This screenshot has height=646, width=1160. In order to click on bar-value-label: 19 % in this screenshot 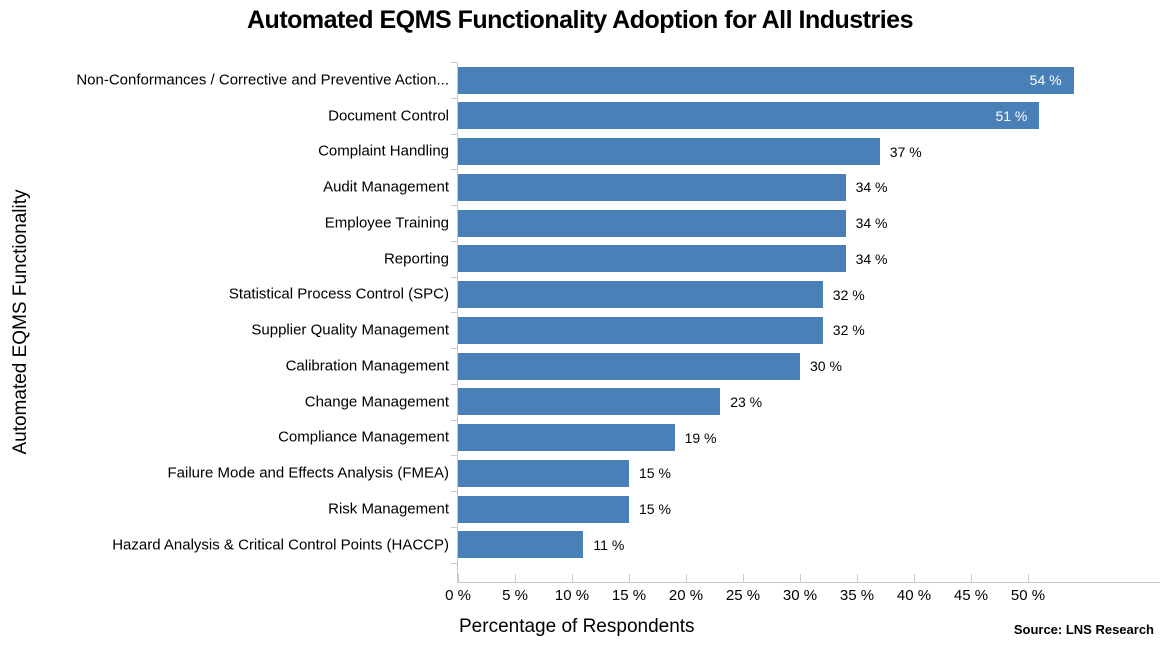, I will do `click(700, 437)`.